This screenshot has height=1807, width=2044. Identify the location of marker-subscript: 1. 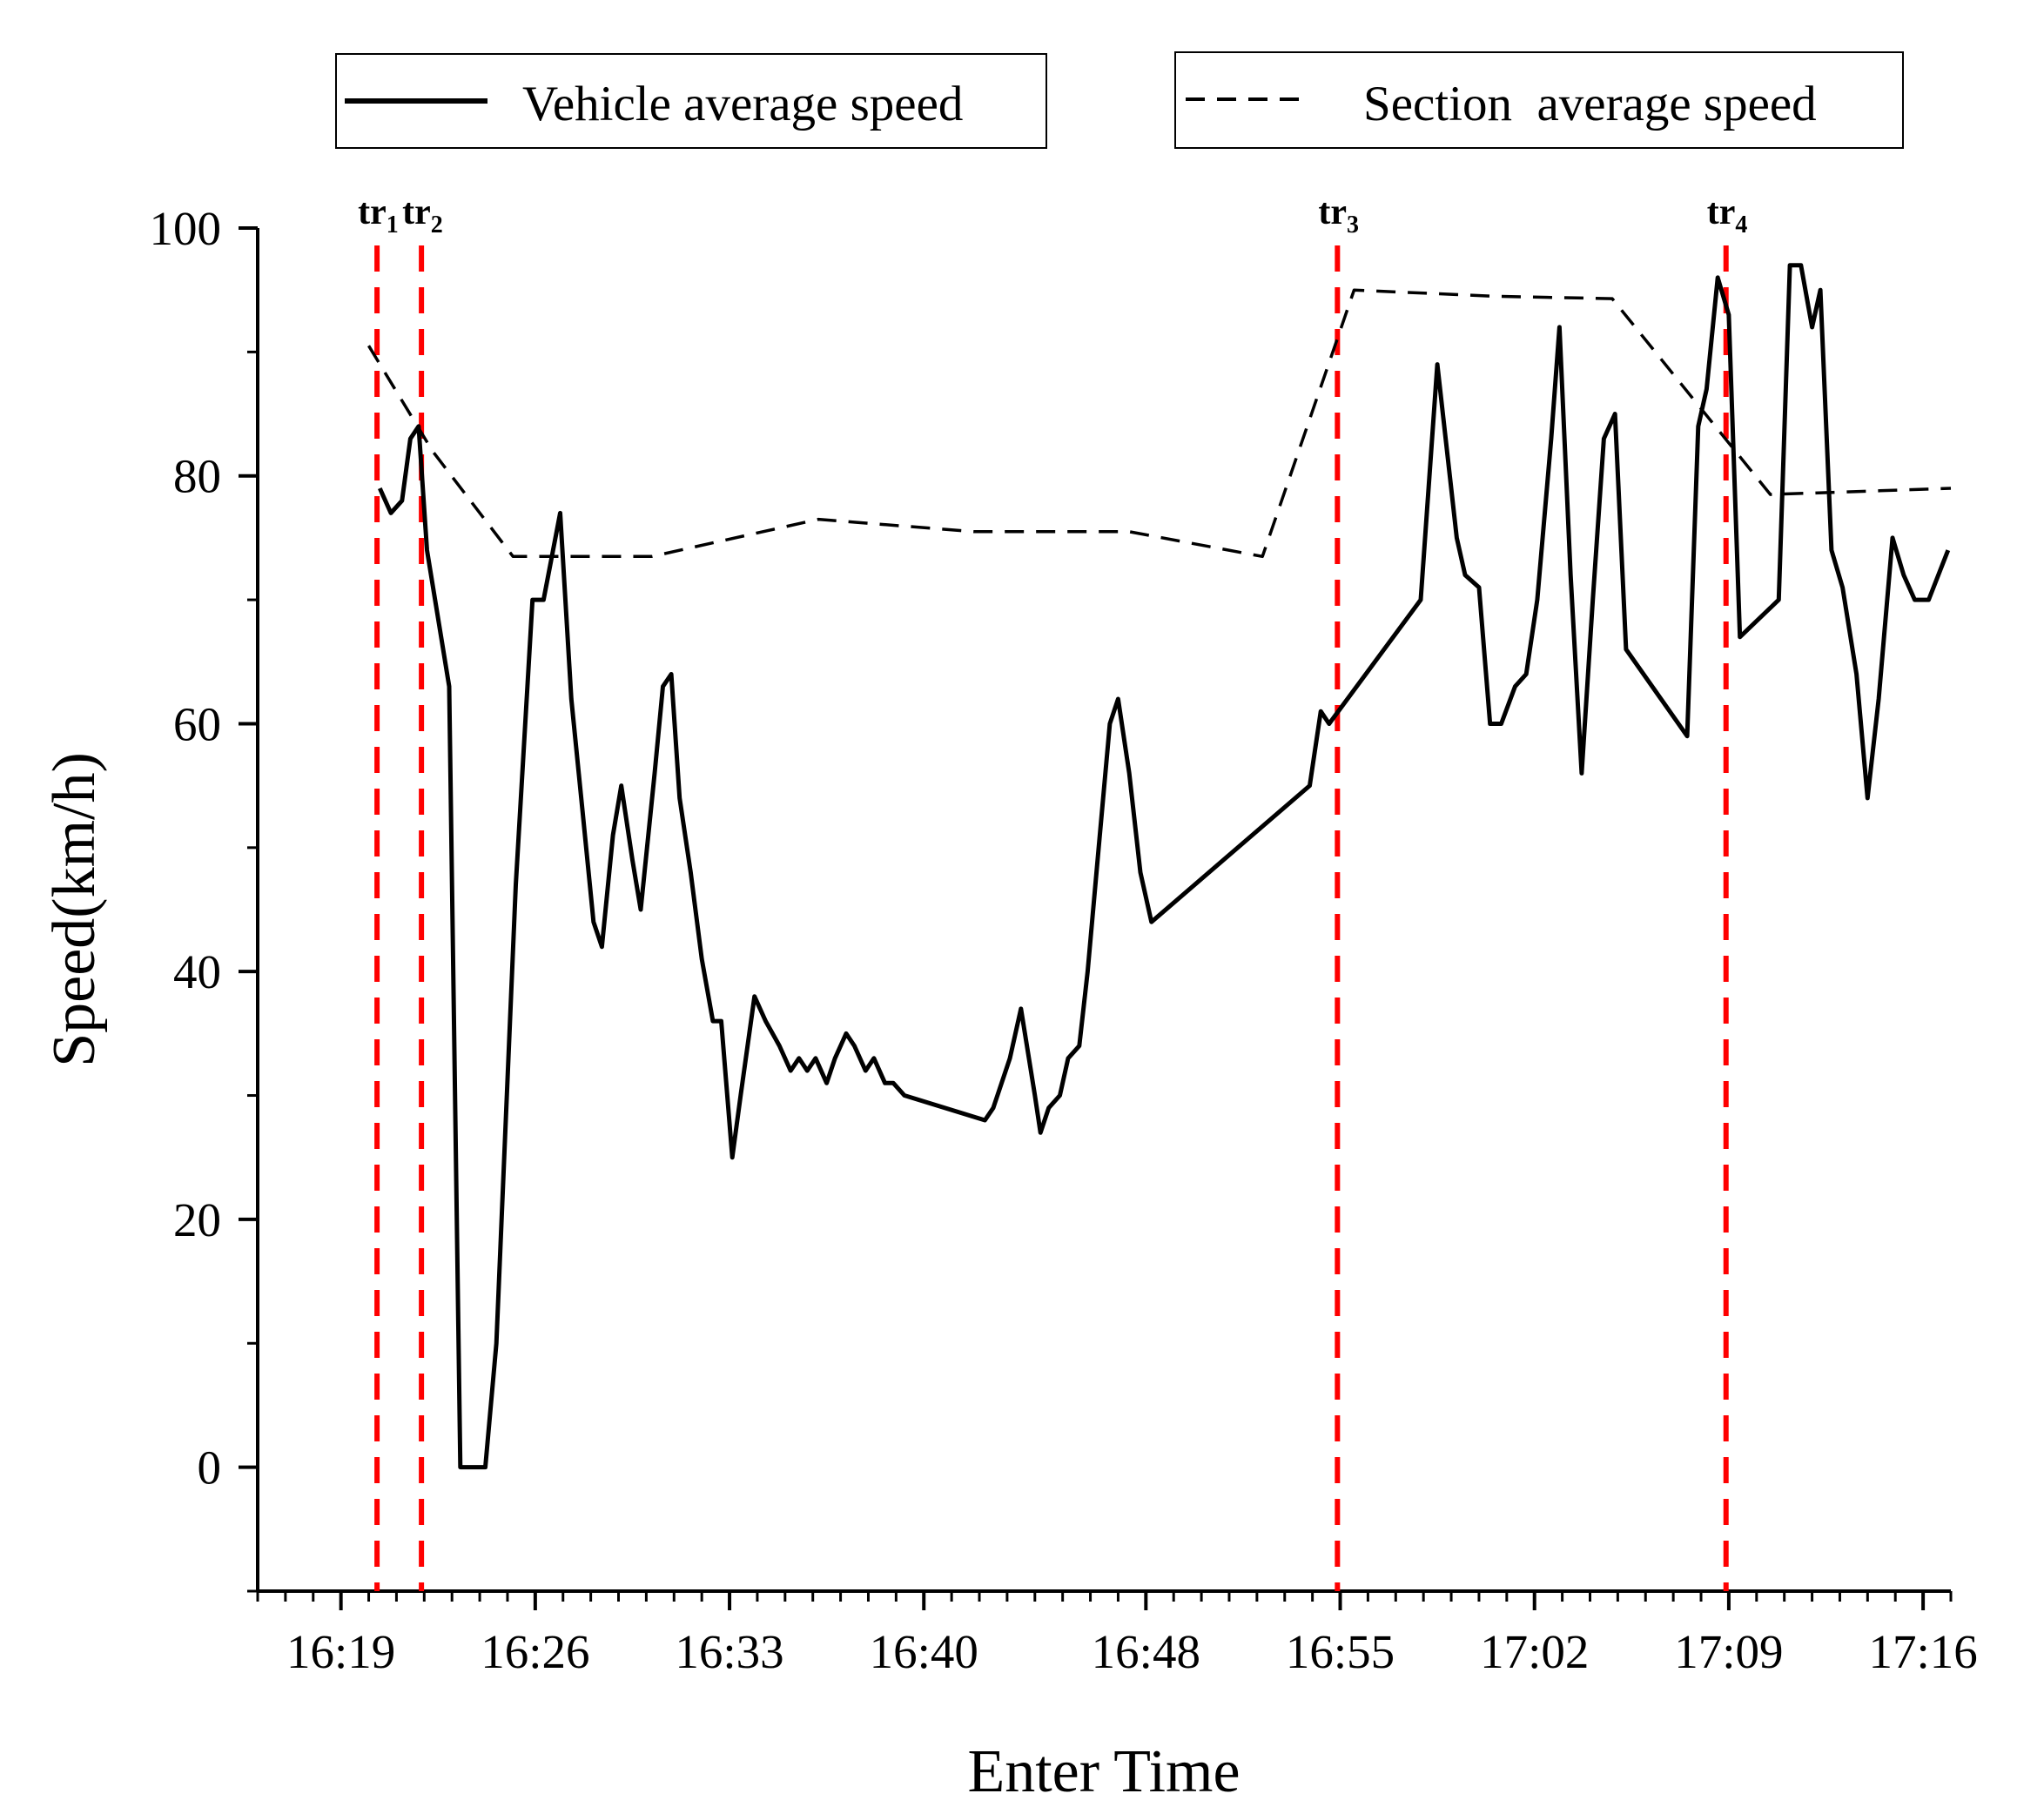
(393, 225).